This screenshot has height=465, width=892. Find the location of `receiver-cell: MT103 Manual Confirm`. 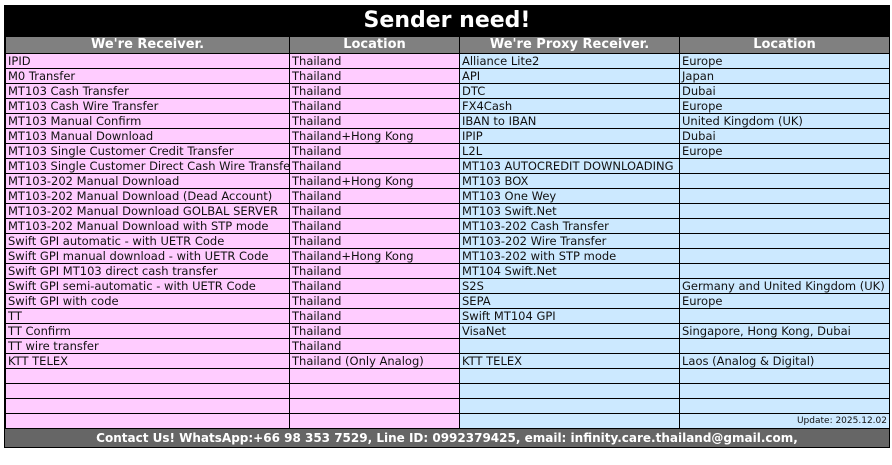

receiver-cell: MT103 Manual Confirm is located at coordinates (147, 121).